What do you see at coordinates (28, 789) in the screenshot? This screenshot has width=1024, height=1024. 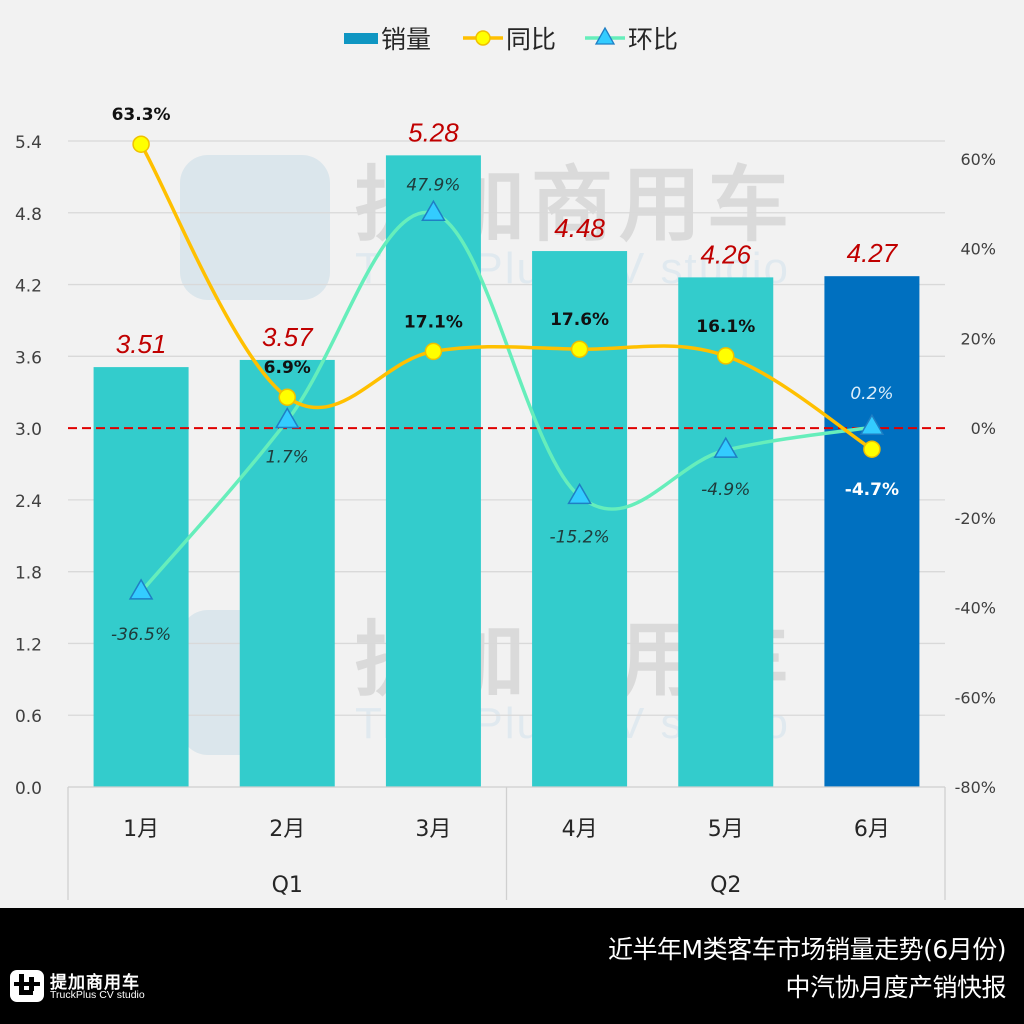 I see `left-axis-tick: 0.0` at bounding box center [28, 789].